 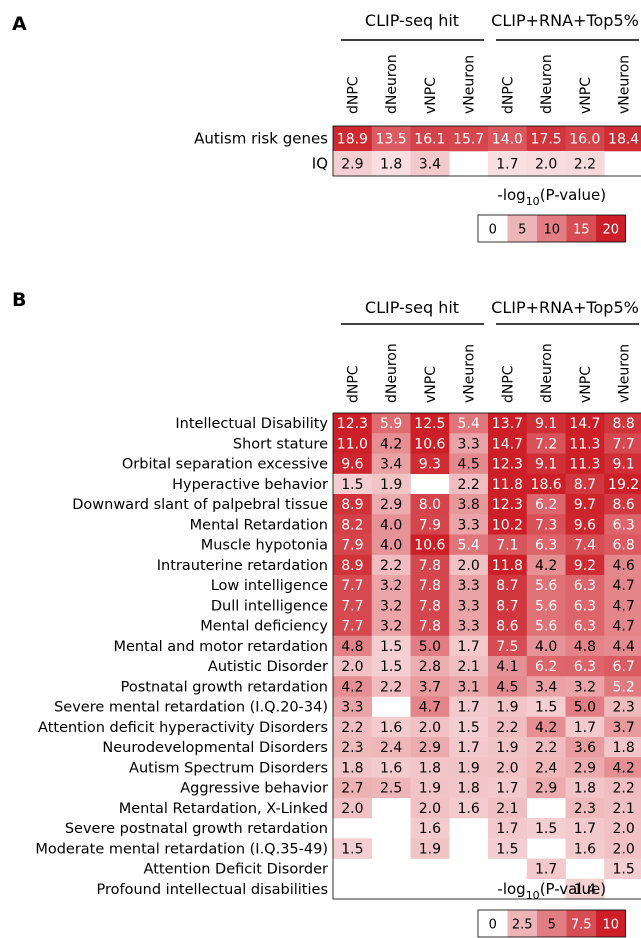 I want to click on panel-a-legend-tick: 10, so click(x=551, y=230).